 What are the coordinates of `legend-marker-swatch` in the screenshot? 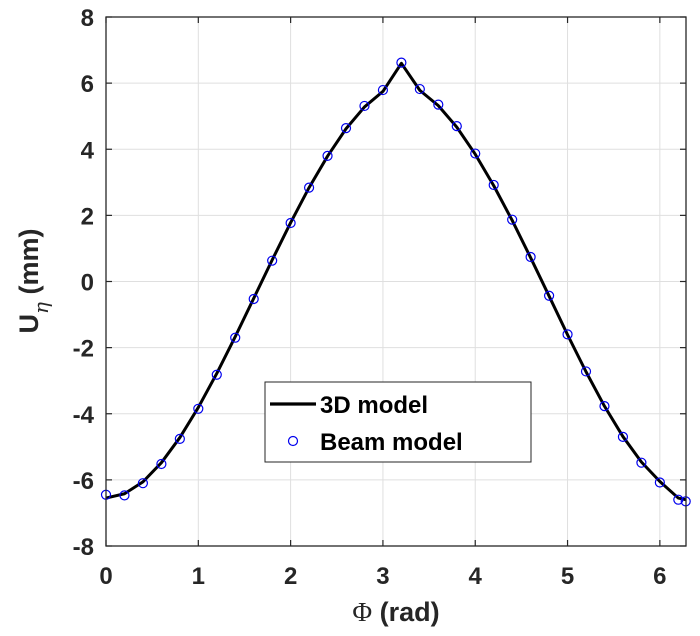 It's located at (293, 441).